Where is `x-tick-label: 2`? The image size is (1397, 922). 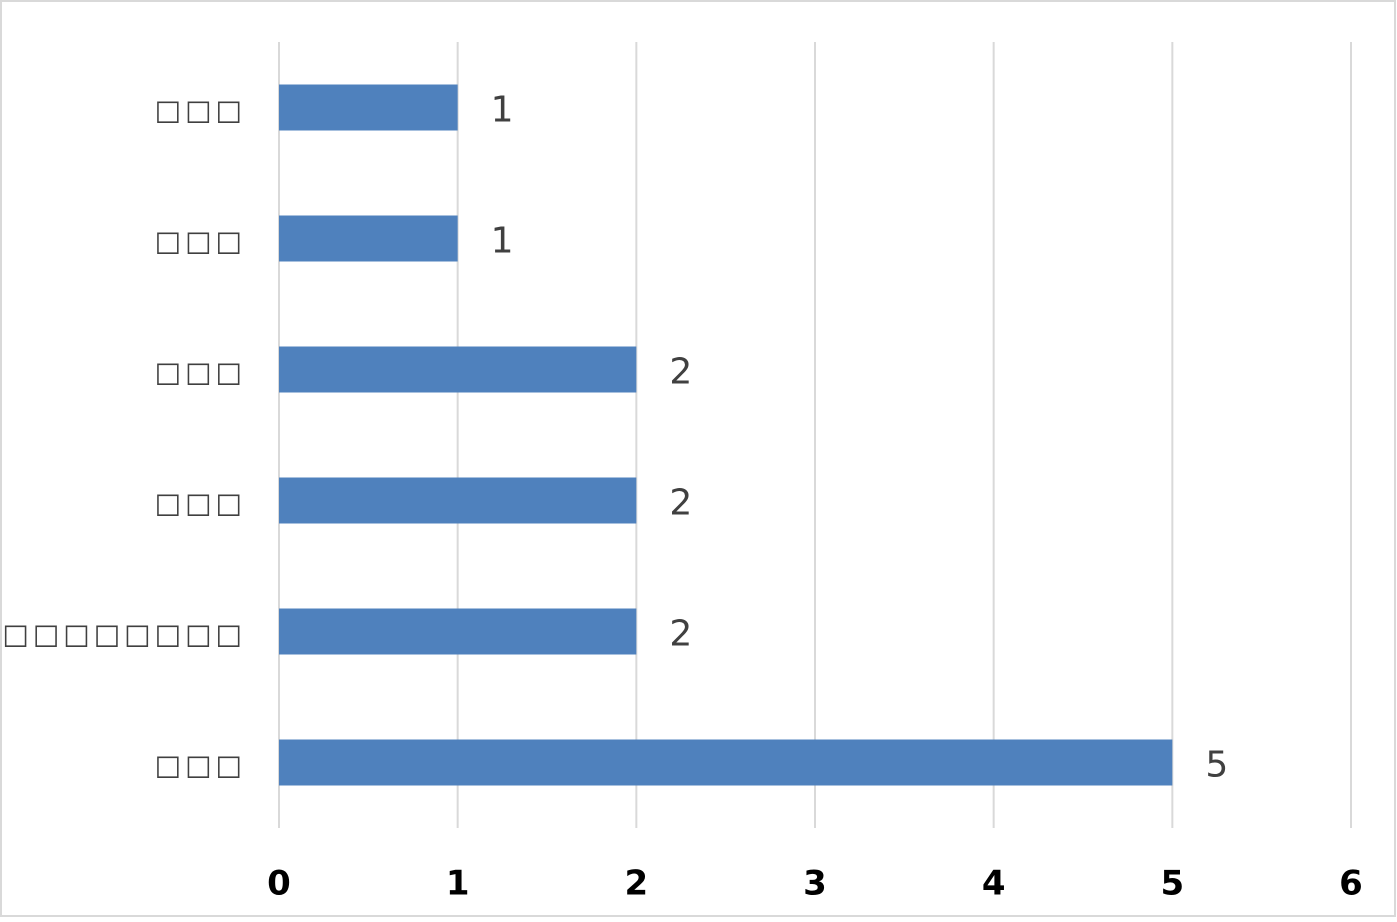 x-tick-label: 2 is located at coordinates (636, 884).